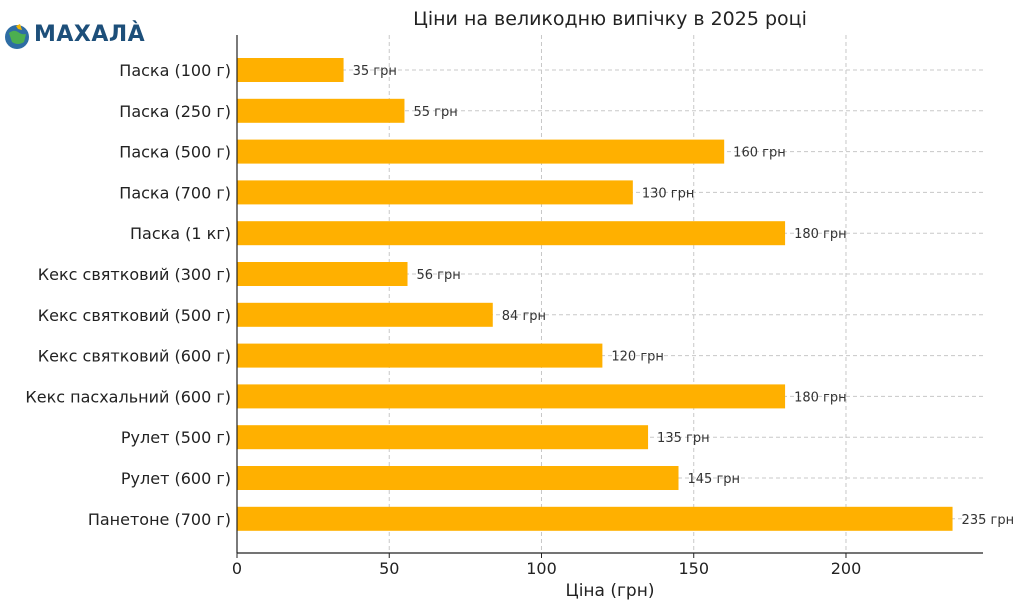 This screenshot has height=609, width=1024. I want to click on category-label: Паска (500 г), so click(175, 152).